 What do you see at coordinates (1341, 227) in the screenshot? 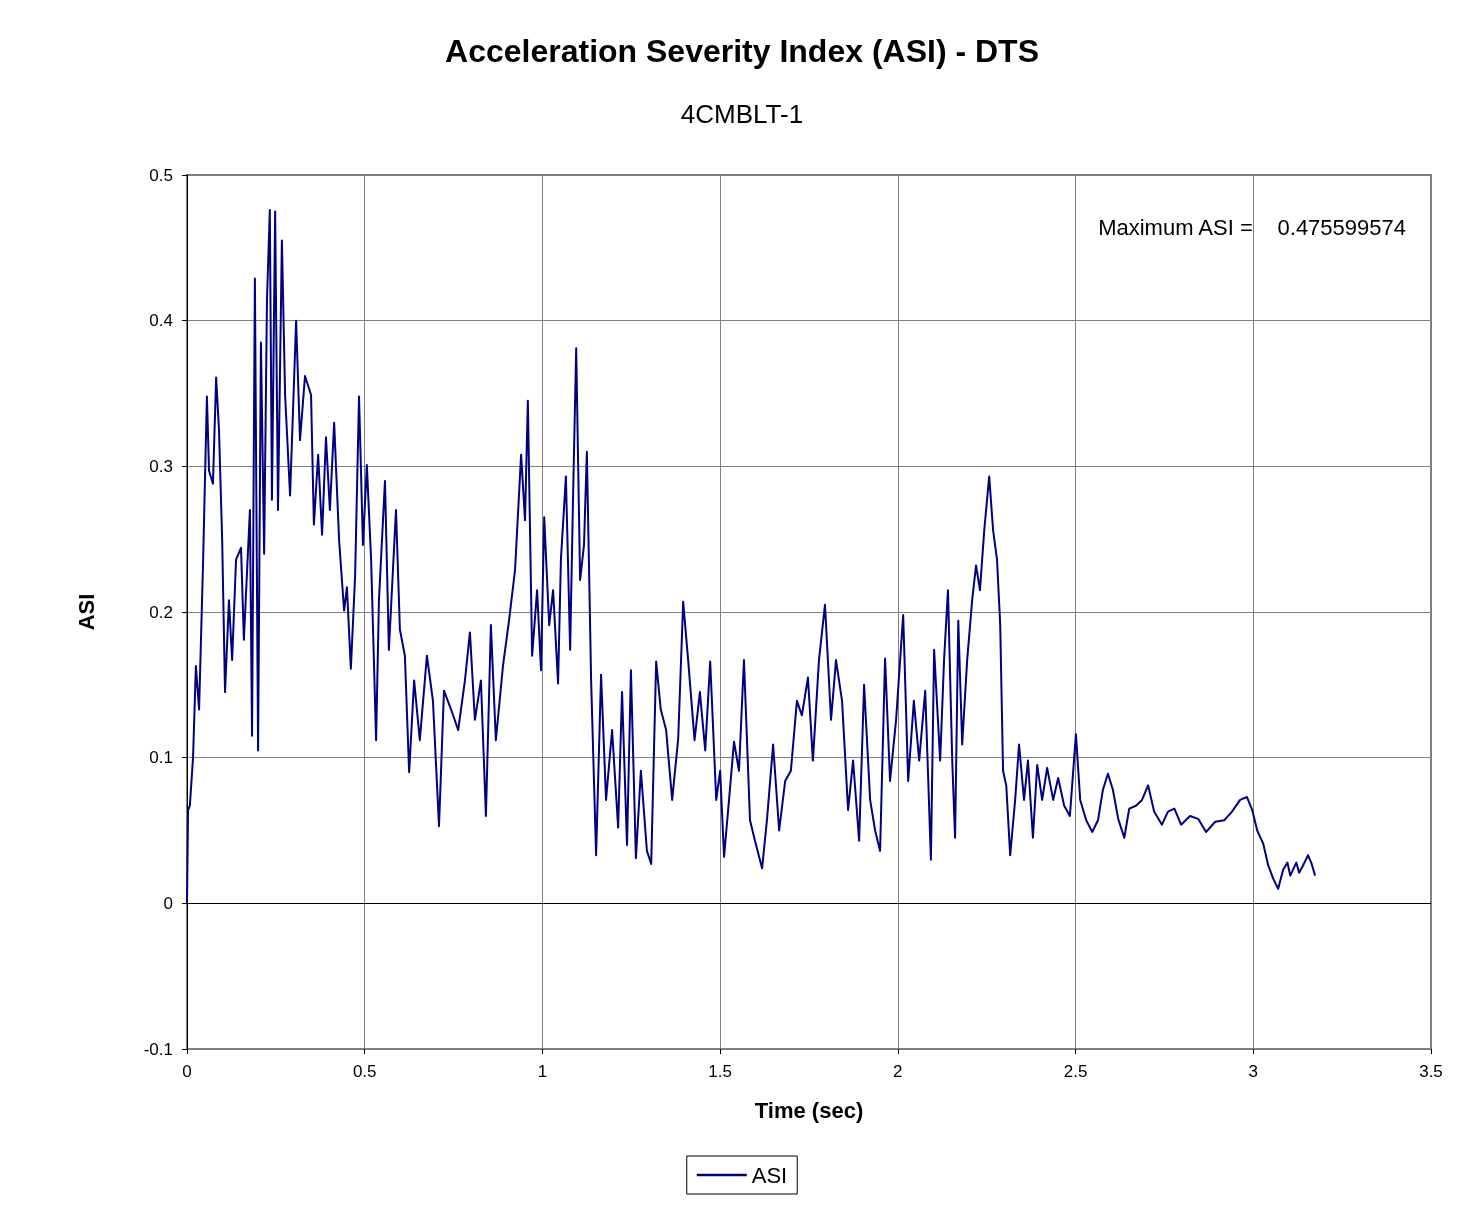
I see `annotation: 0.475599574` at bounding box center [1341, 227].